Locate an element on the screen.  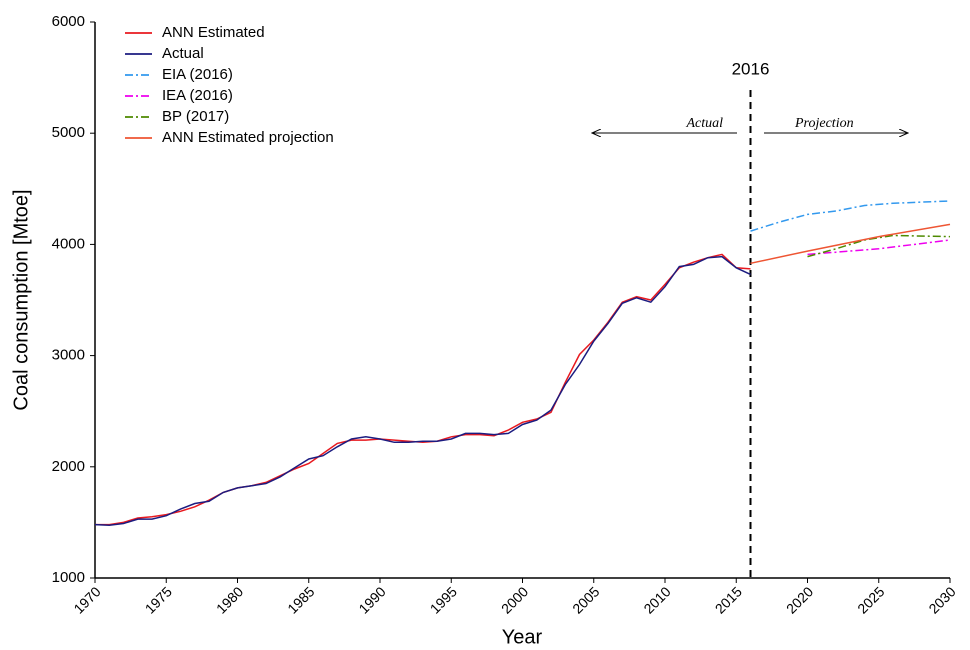
y-tick-label: 4000 is located at coordinates (68, 243).